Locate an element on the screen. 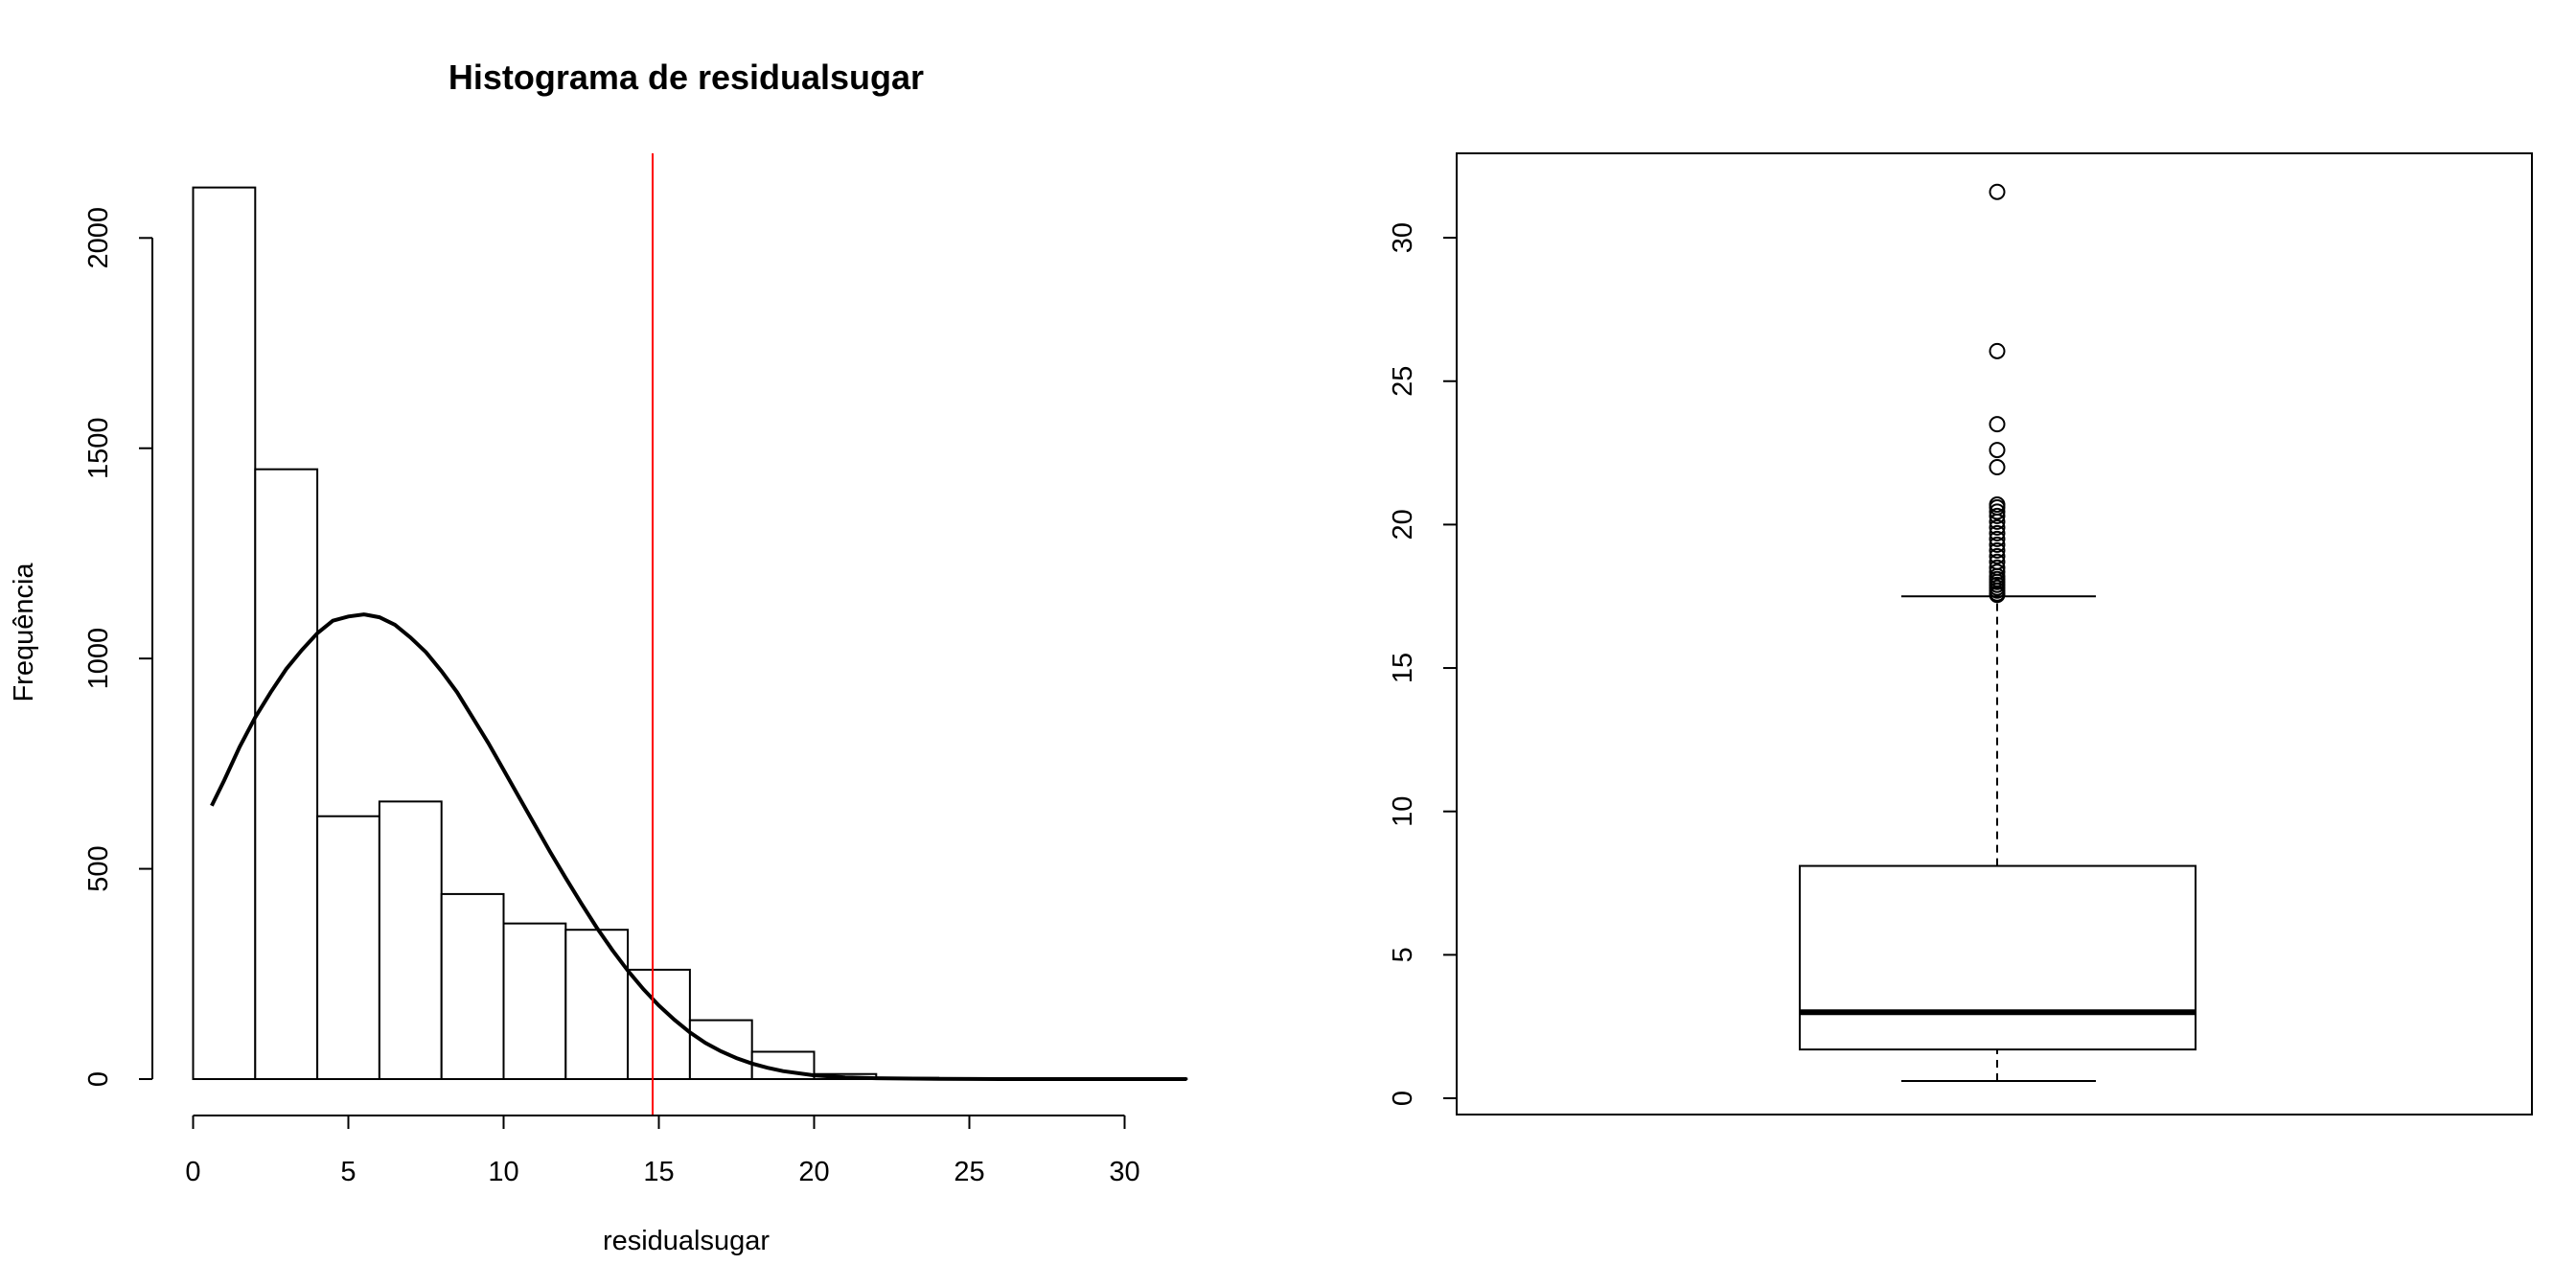  y-tick-label: 500 is located at coordinates (98, 868).